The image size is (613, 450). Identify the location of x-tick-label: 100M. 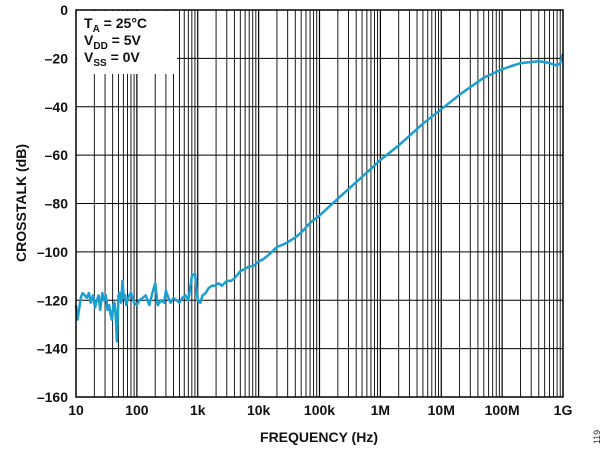
(502, 410).